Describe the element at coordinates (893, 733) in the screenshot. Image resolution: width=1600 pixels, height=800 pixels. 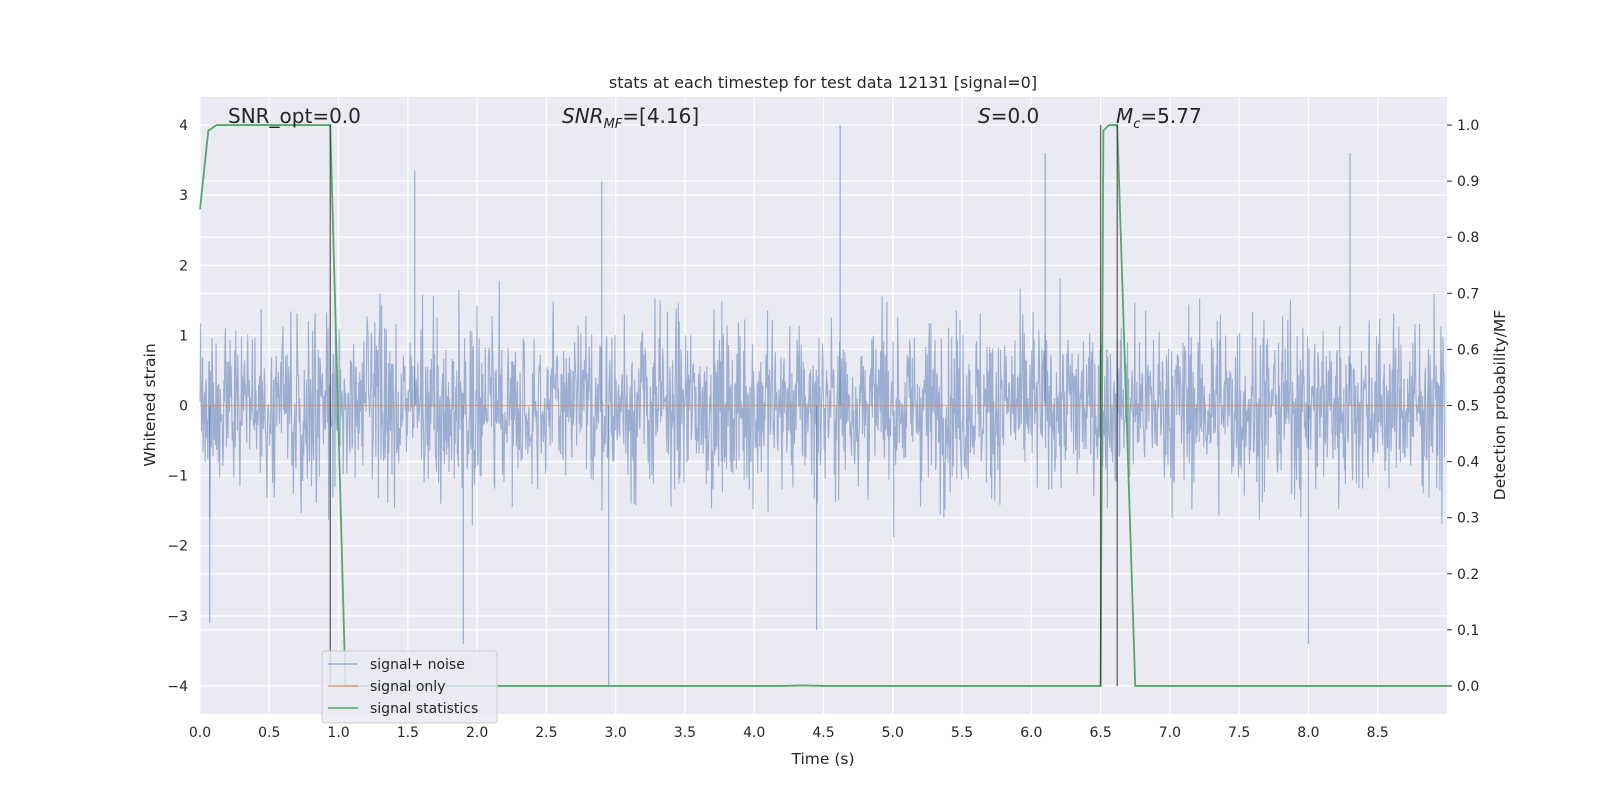
I see `x-tick-label: 5.0` at that location.